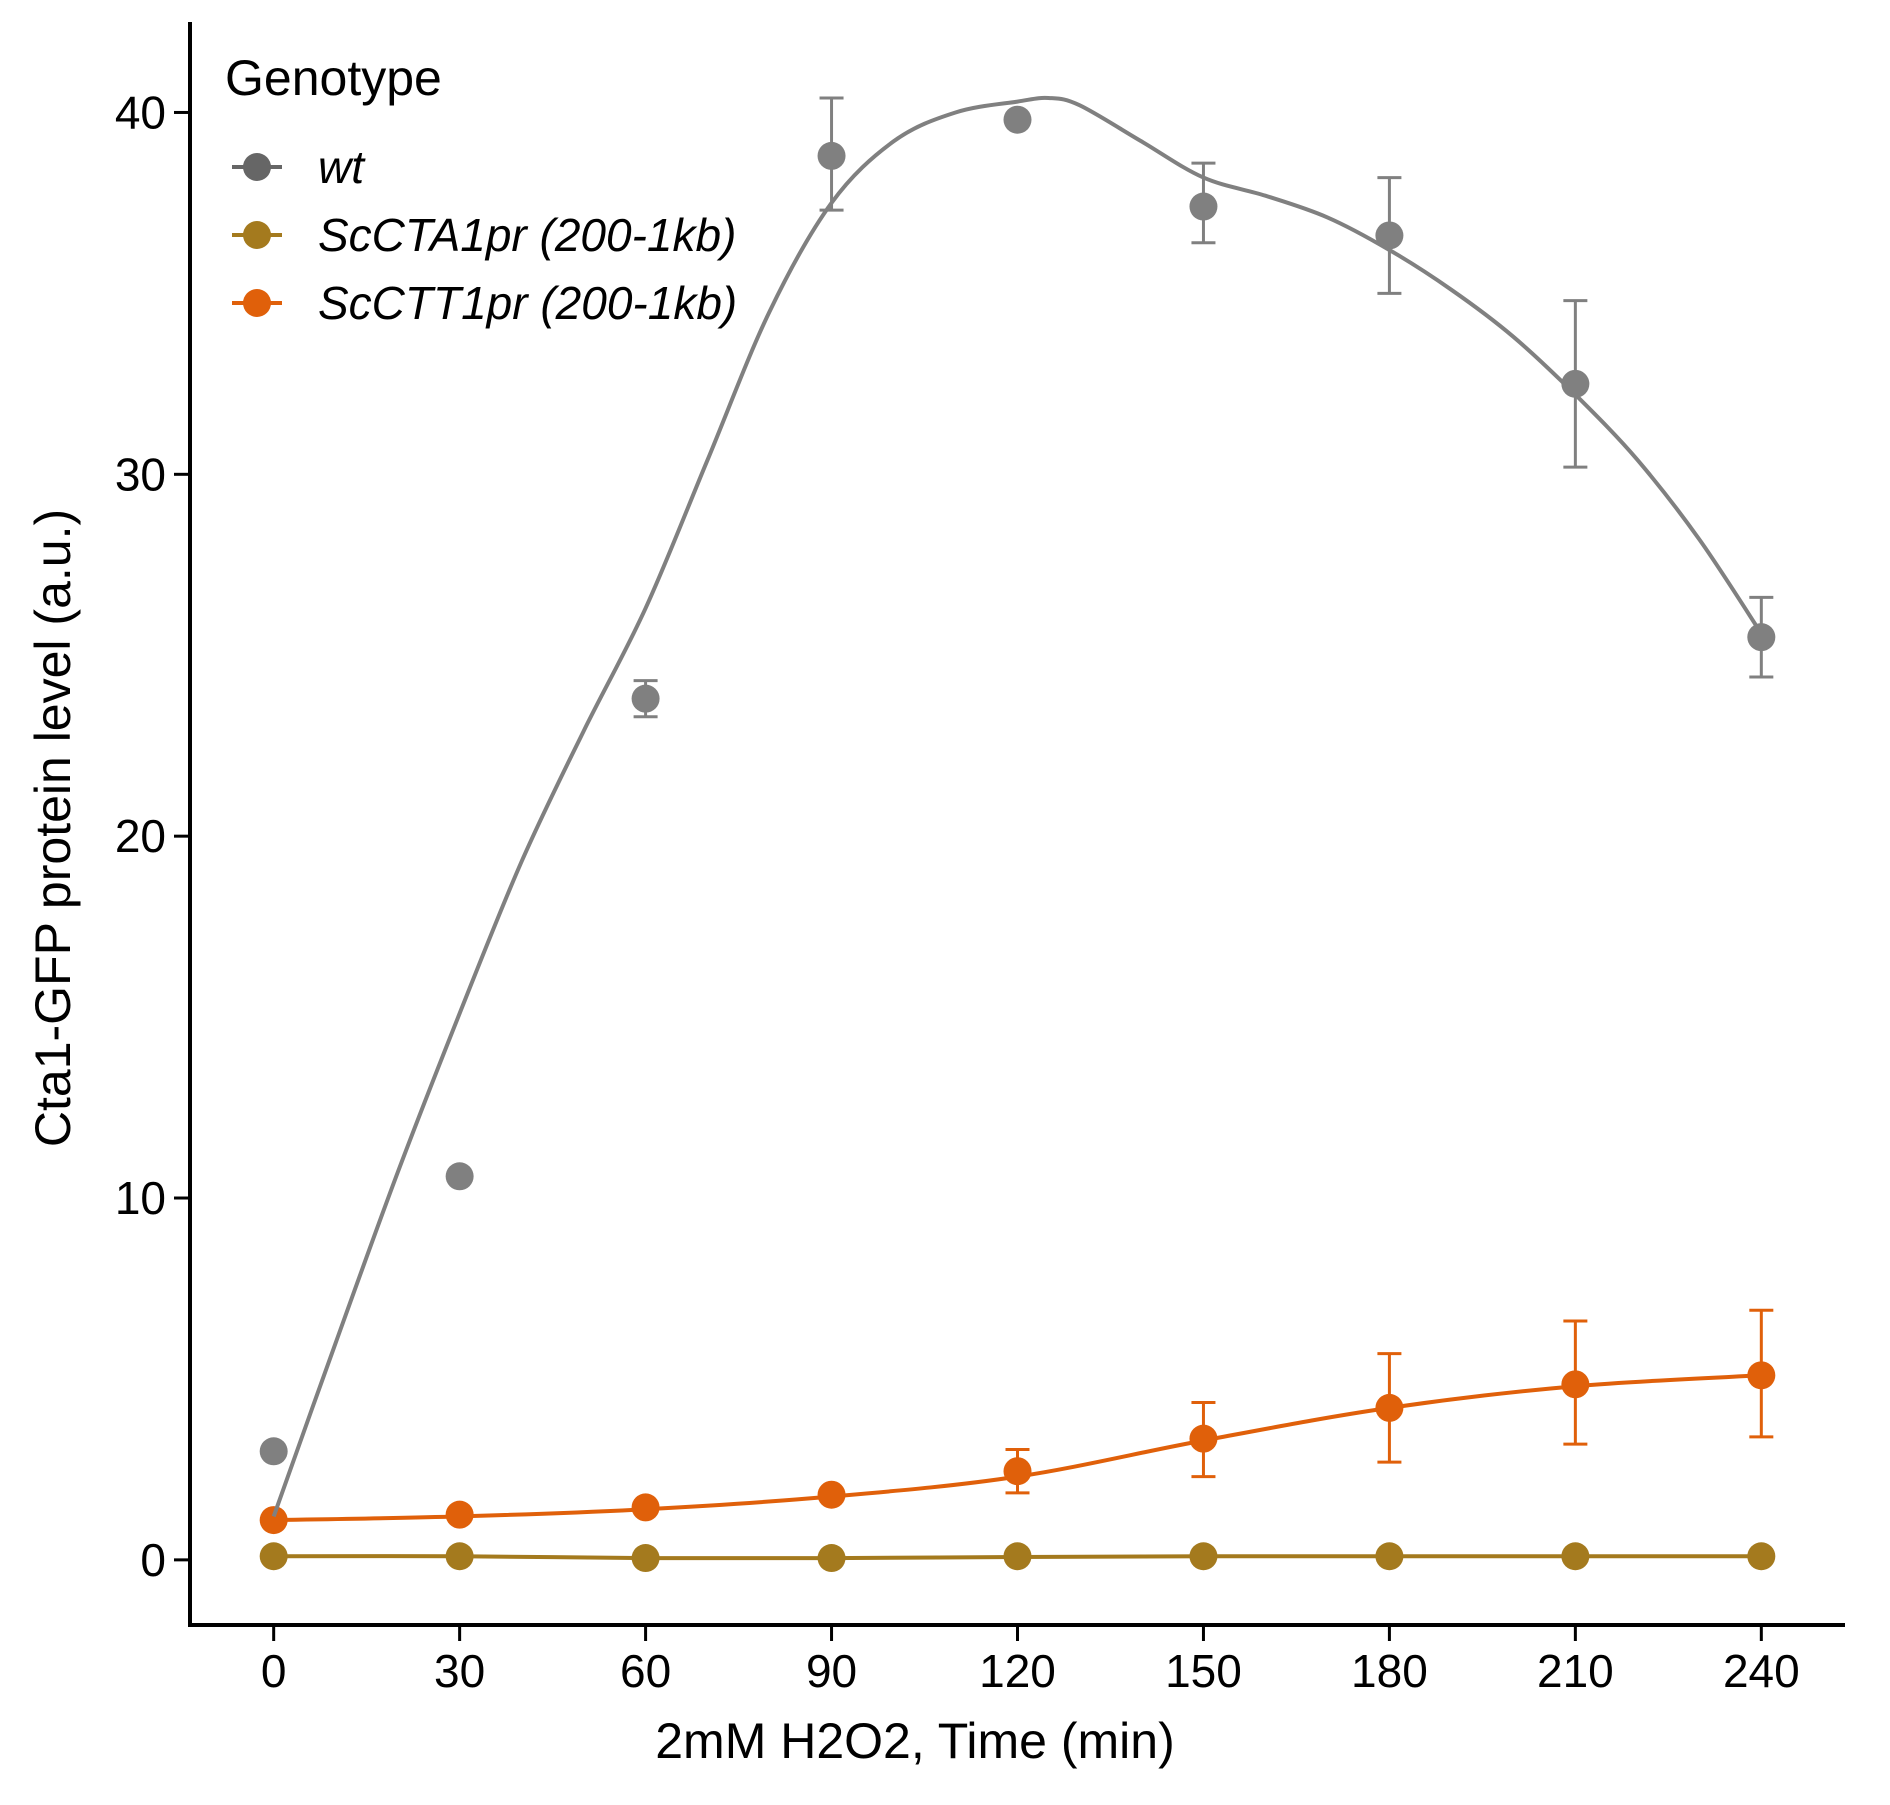  I want to click on legend-item: ScCTA1pr (200-1kb), so click(484, 235).